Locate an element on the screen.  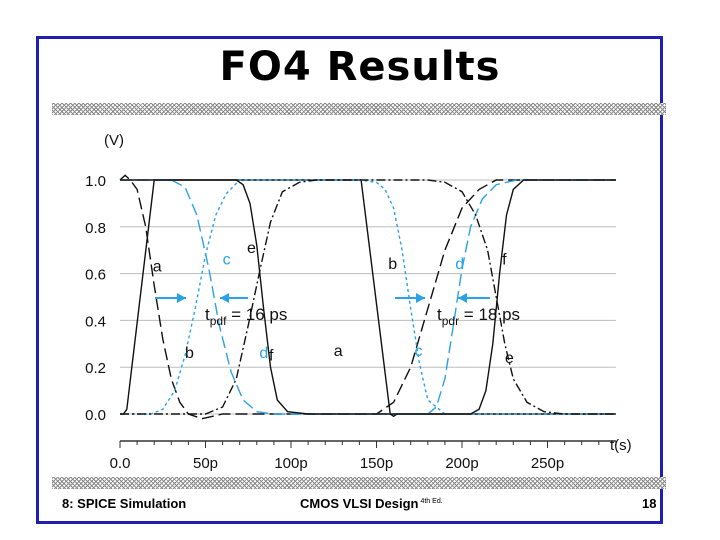
y-tick-label: 0.2 is located at coordinates (95, 368).